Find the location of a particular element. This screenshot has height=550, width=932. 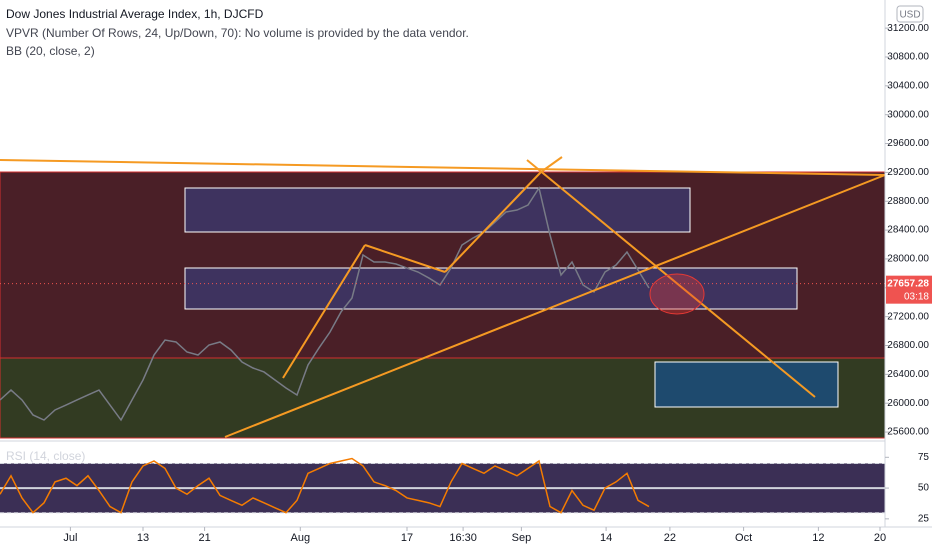

price-axis is located at coordinates (908, 263).